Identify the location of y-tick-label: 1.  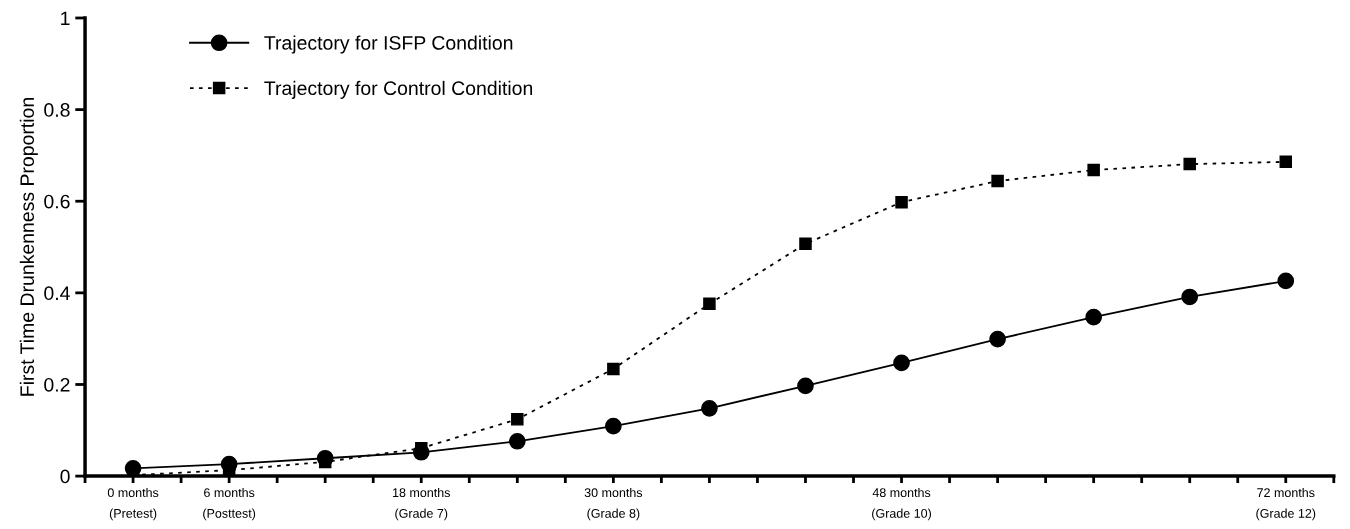
(65, 18).